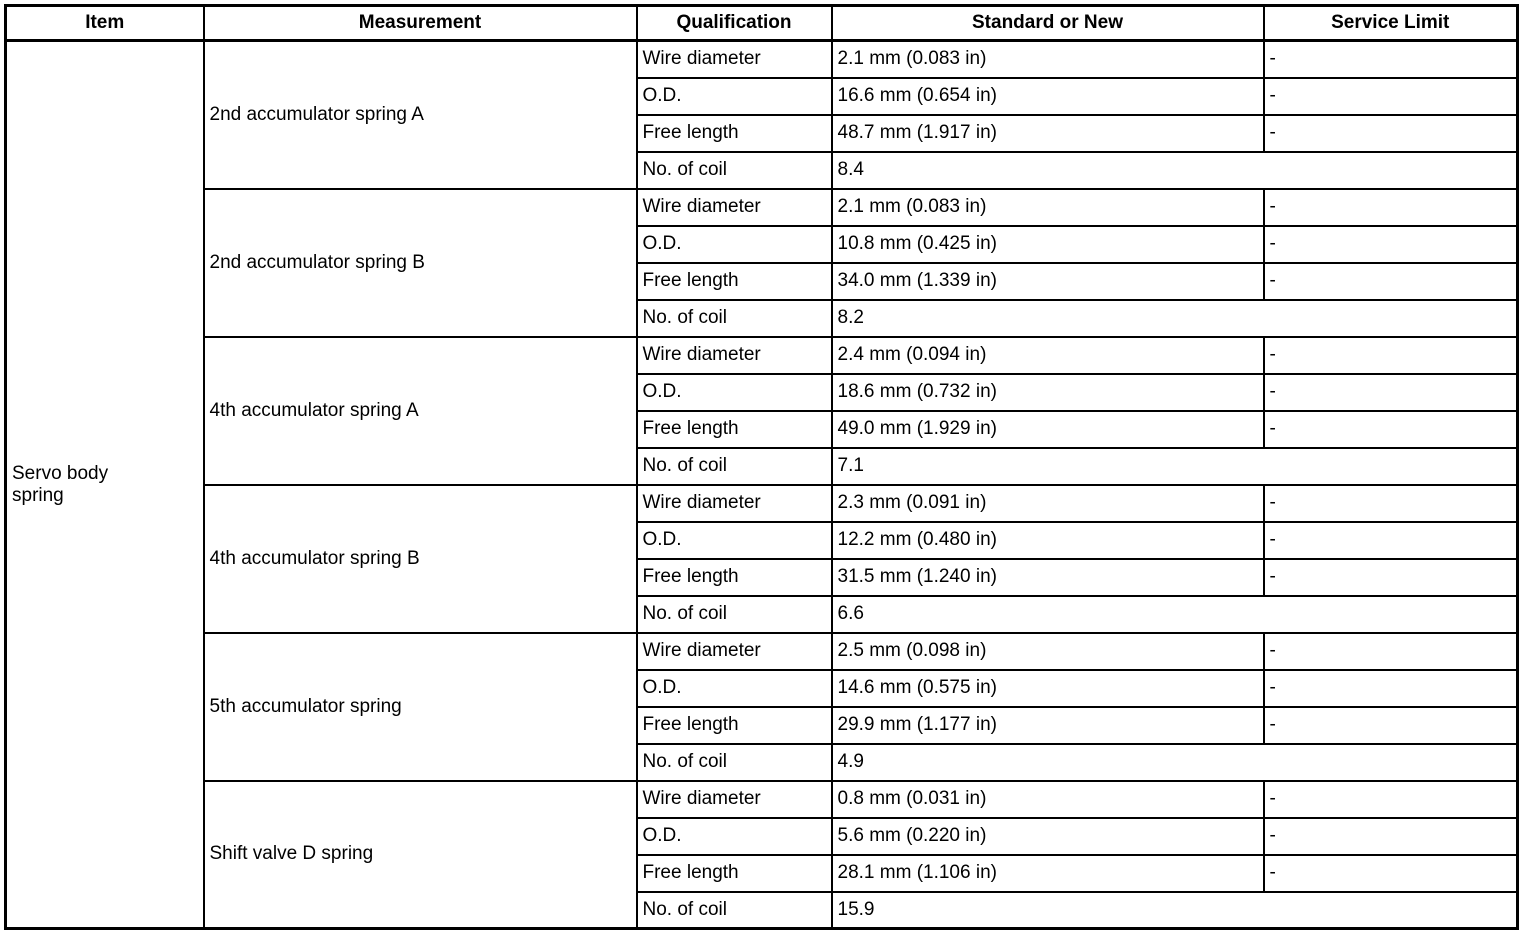 The height and width of the screenshot is (934, 1520). What do you see at coordinates (1390, 23) in the screenshot?
I see `column-header-service-limit: Service Limit` at bounding box center [1390, 23].